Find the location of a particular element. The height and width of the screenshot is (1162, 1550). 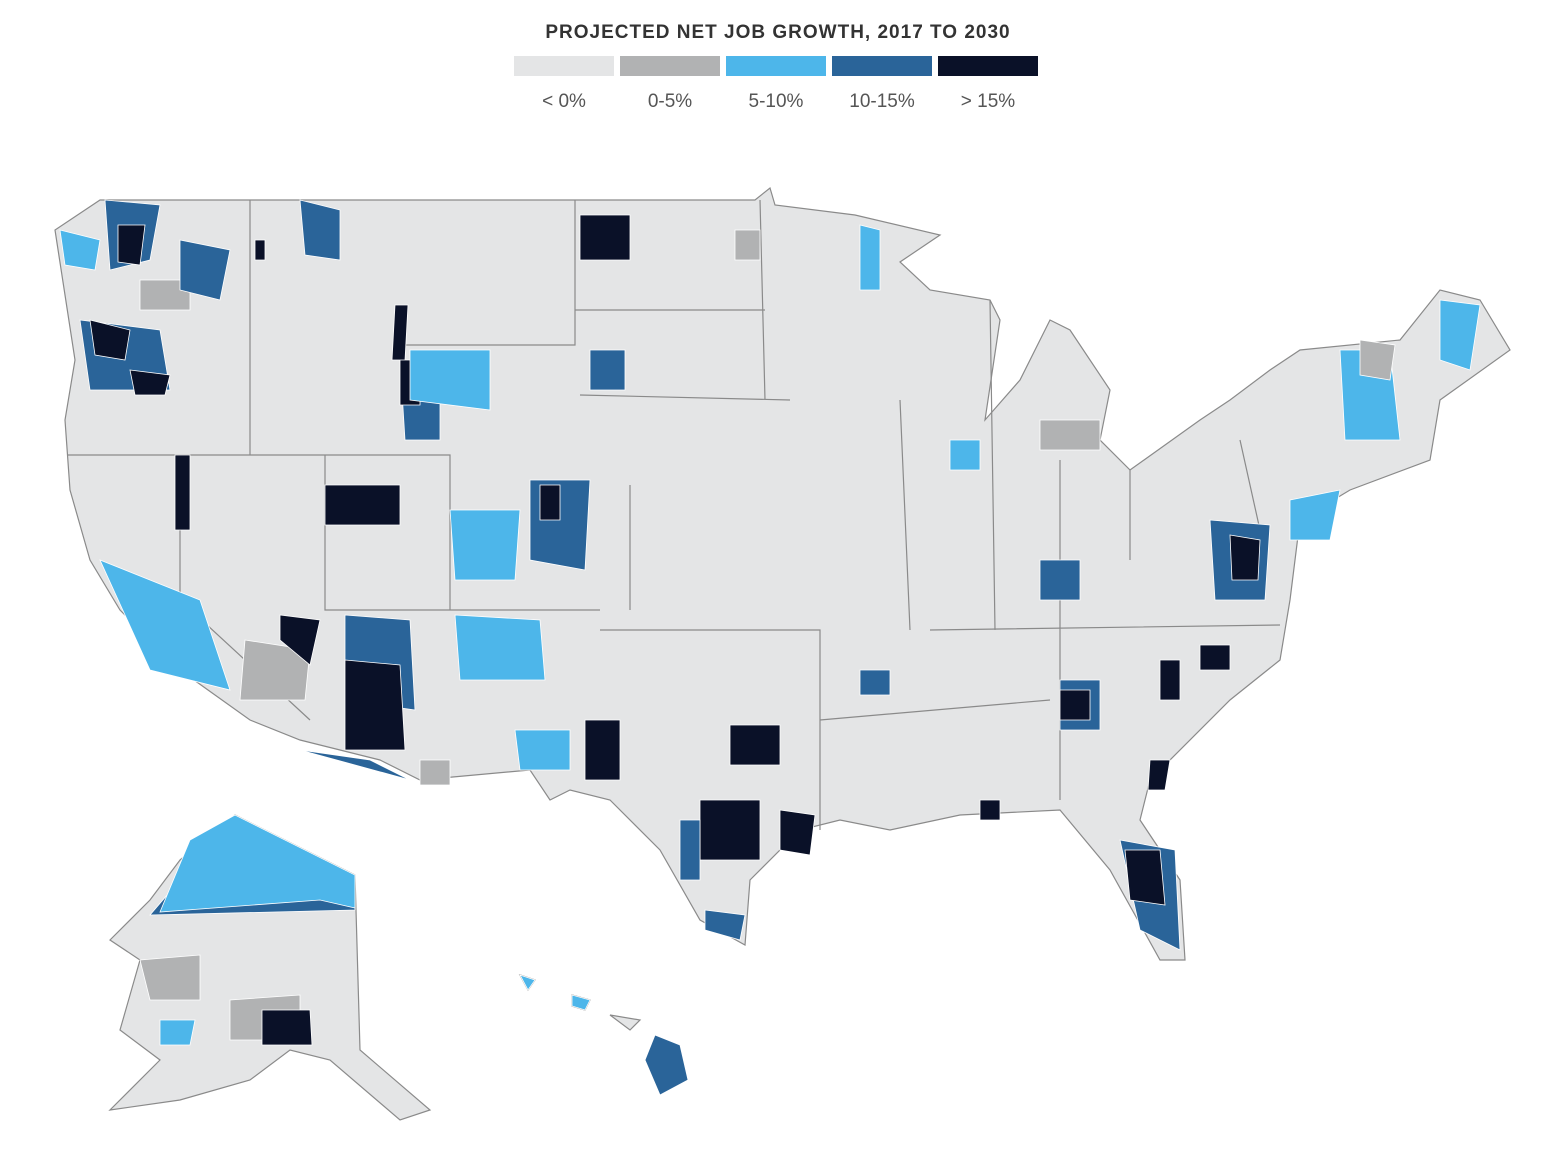

legend-label: 10-15% is located at coordinates (882, 101).